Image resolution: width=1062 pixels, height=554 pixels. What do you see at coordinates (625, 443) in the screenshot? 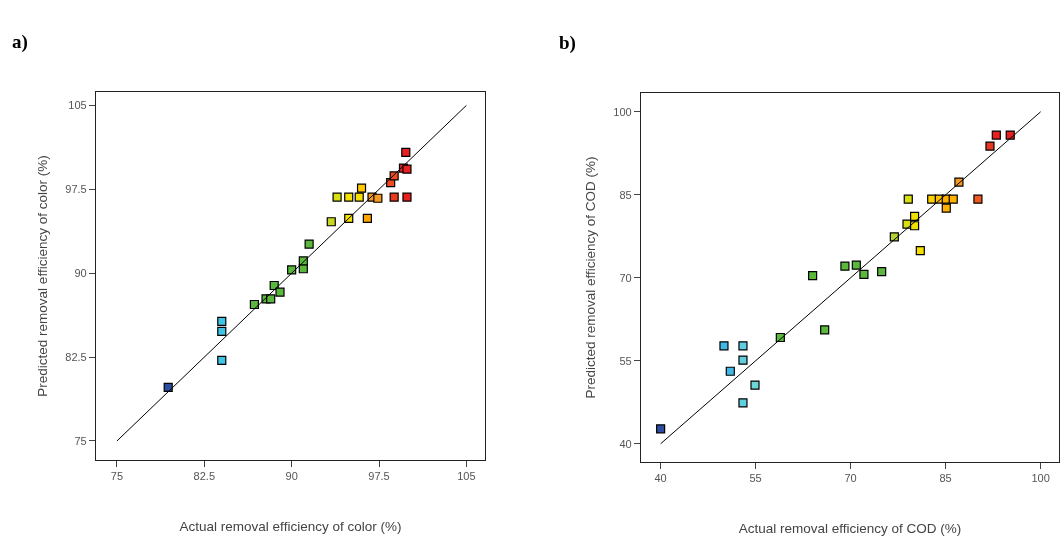
I see `y-tick-label: 40` at bounding box center [625, 443].